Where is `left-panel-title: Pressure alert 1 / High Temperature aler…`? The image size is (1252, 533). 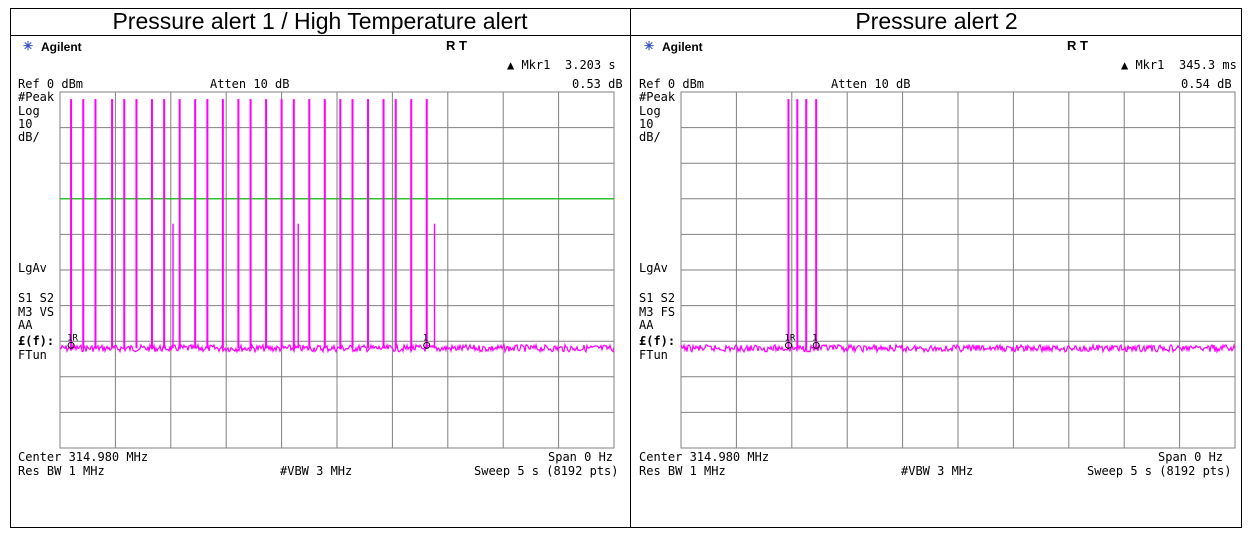
left-panel-title: Pressure alert 1 / High Temperature aler… is located at coordinates (320, 21).